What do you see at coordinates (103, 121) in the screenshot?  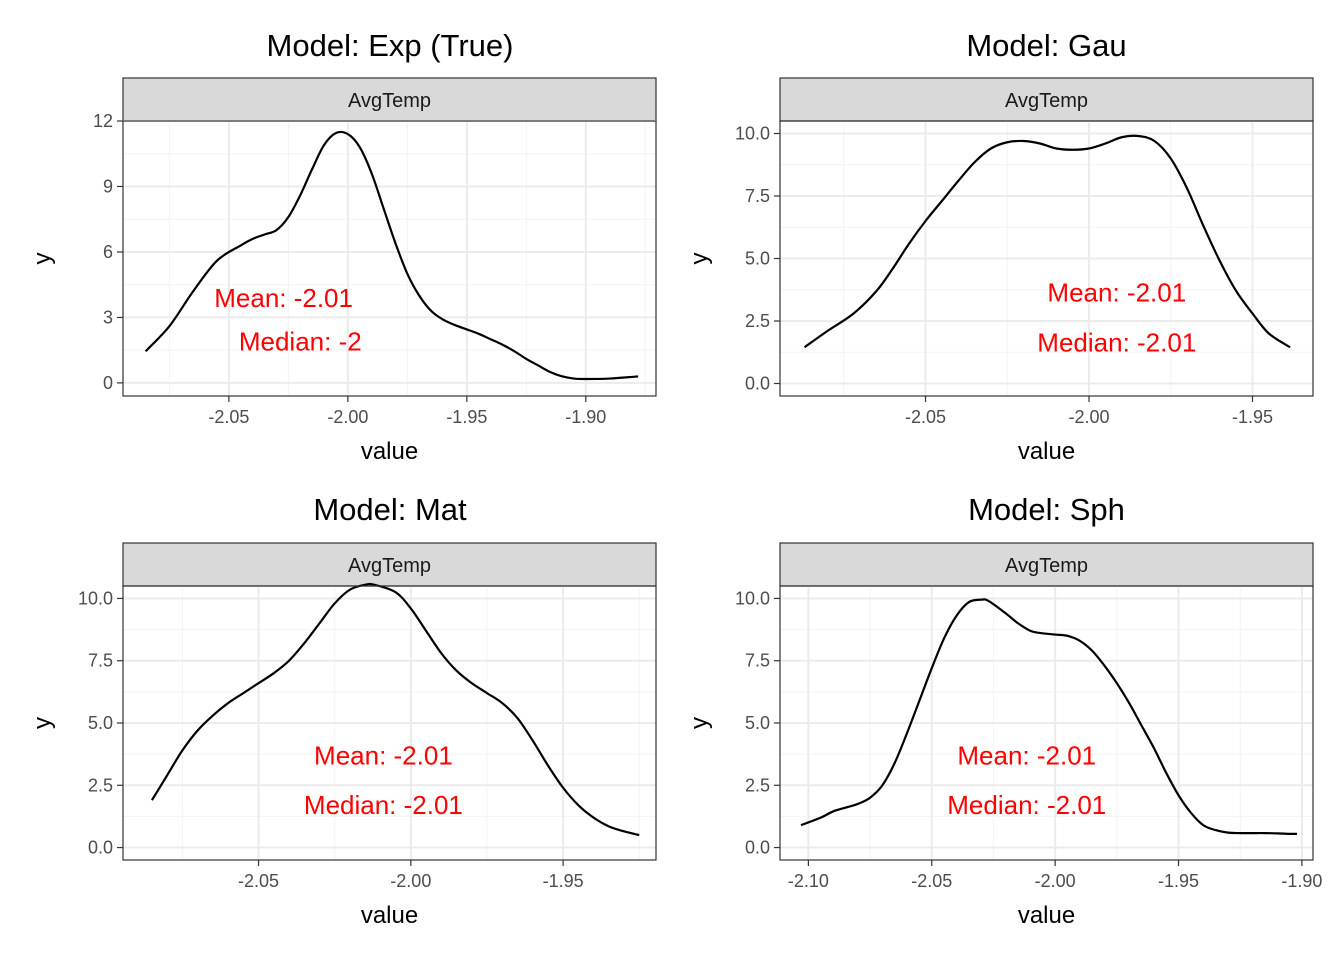 I see `y-tick-label: 12` at bounding box center [103, 121].